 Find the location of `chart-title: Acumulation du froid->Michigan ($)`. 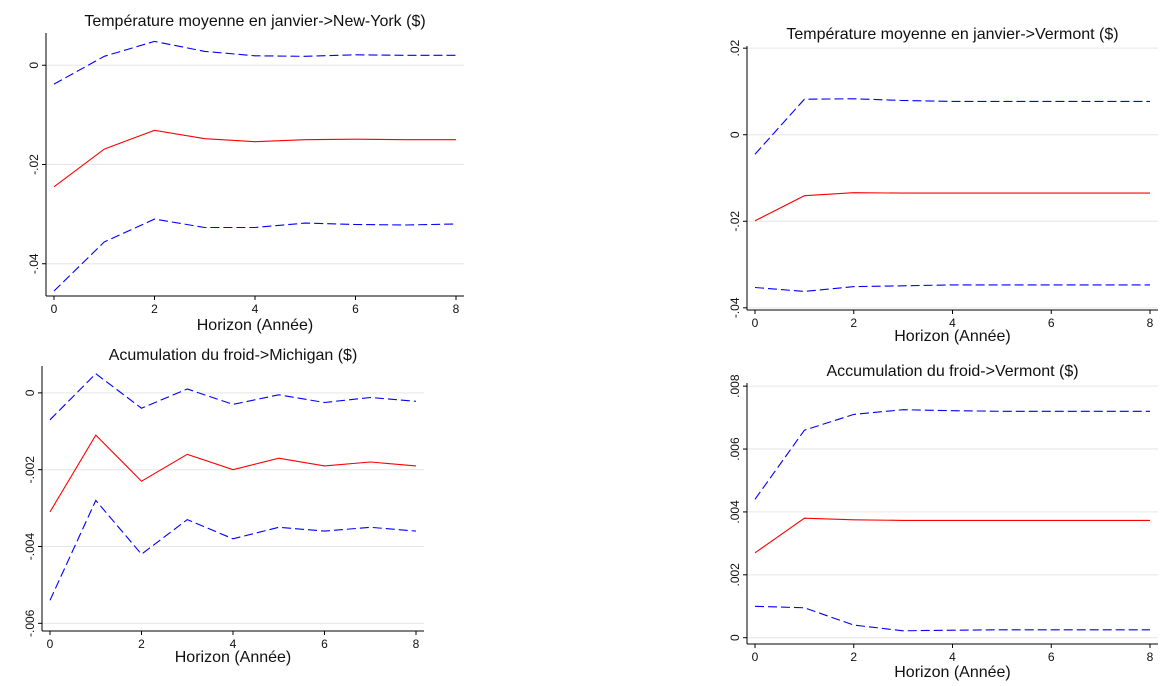

chart-title: Acumulation du froid->Michigan ($) is located at coordinates (233, 355).